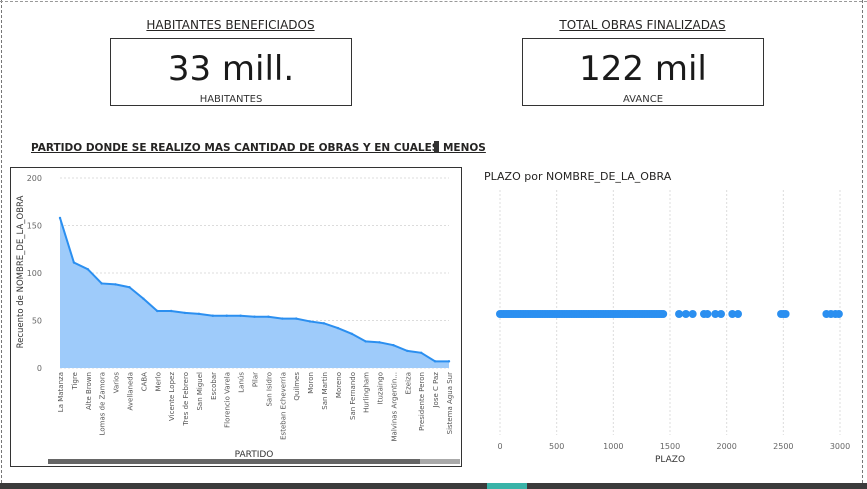  I want to click on kpi-obras-subtitle: AVANCE, so click(643, 99).